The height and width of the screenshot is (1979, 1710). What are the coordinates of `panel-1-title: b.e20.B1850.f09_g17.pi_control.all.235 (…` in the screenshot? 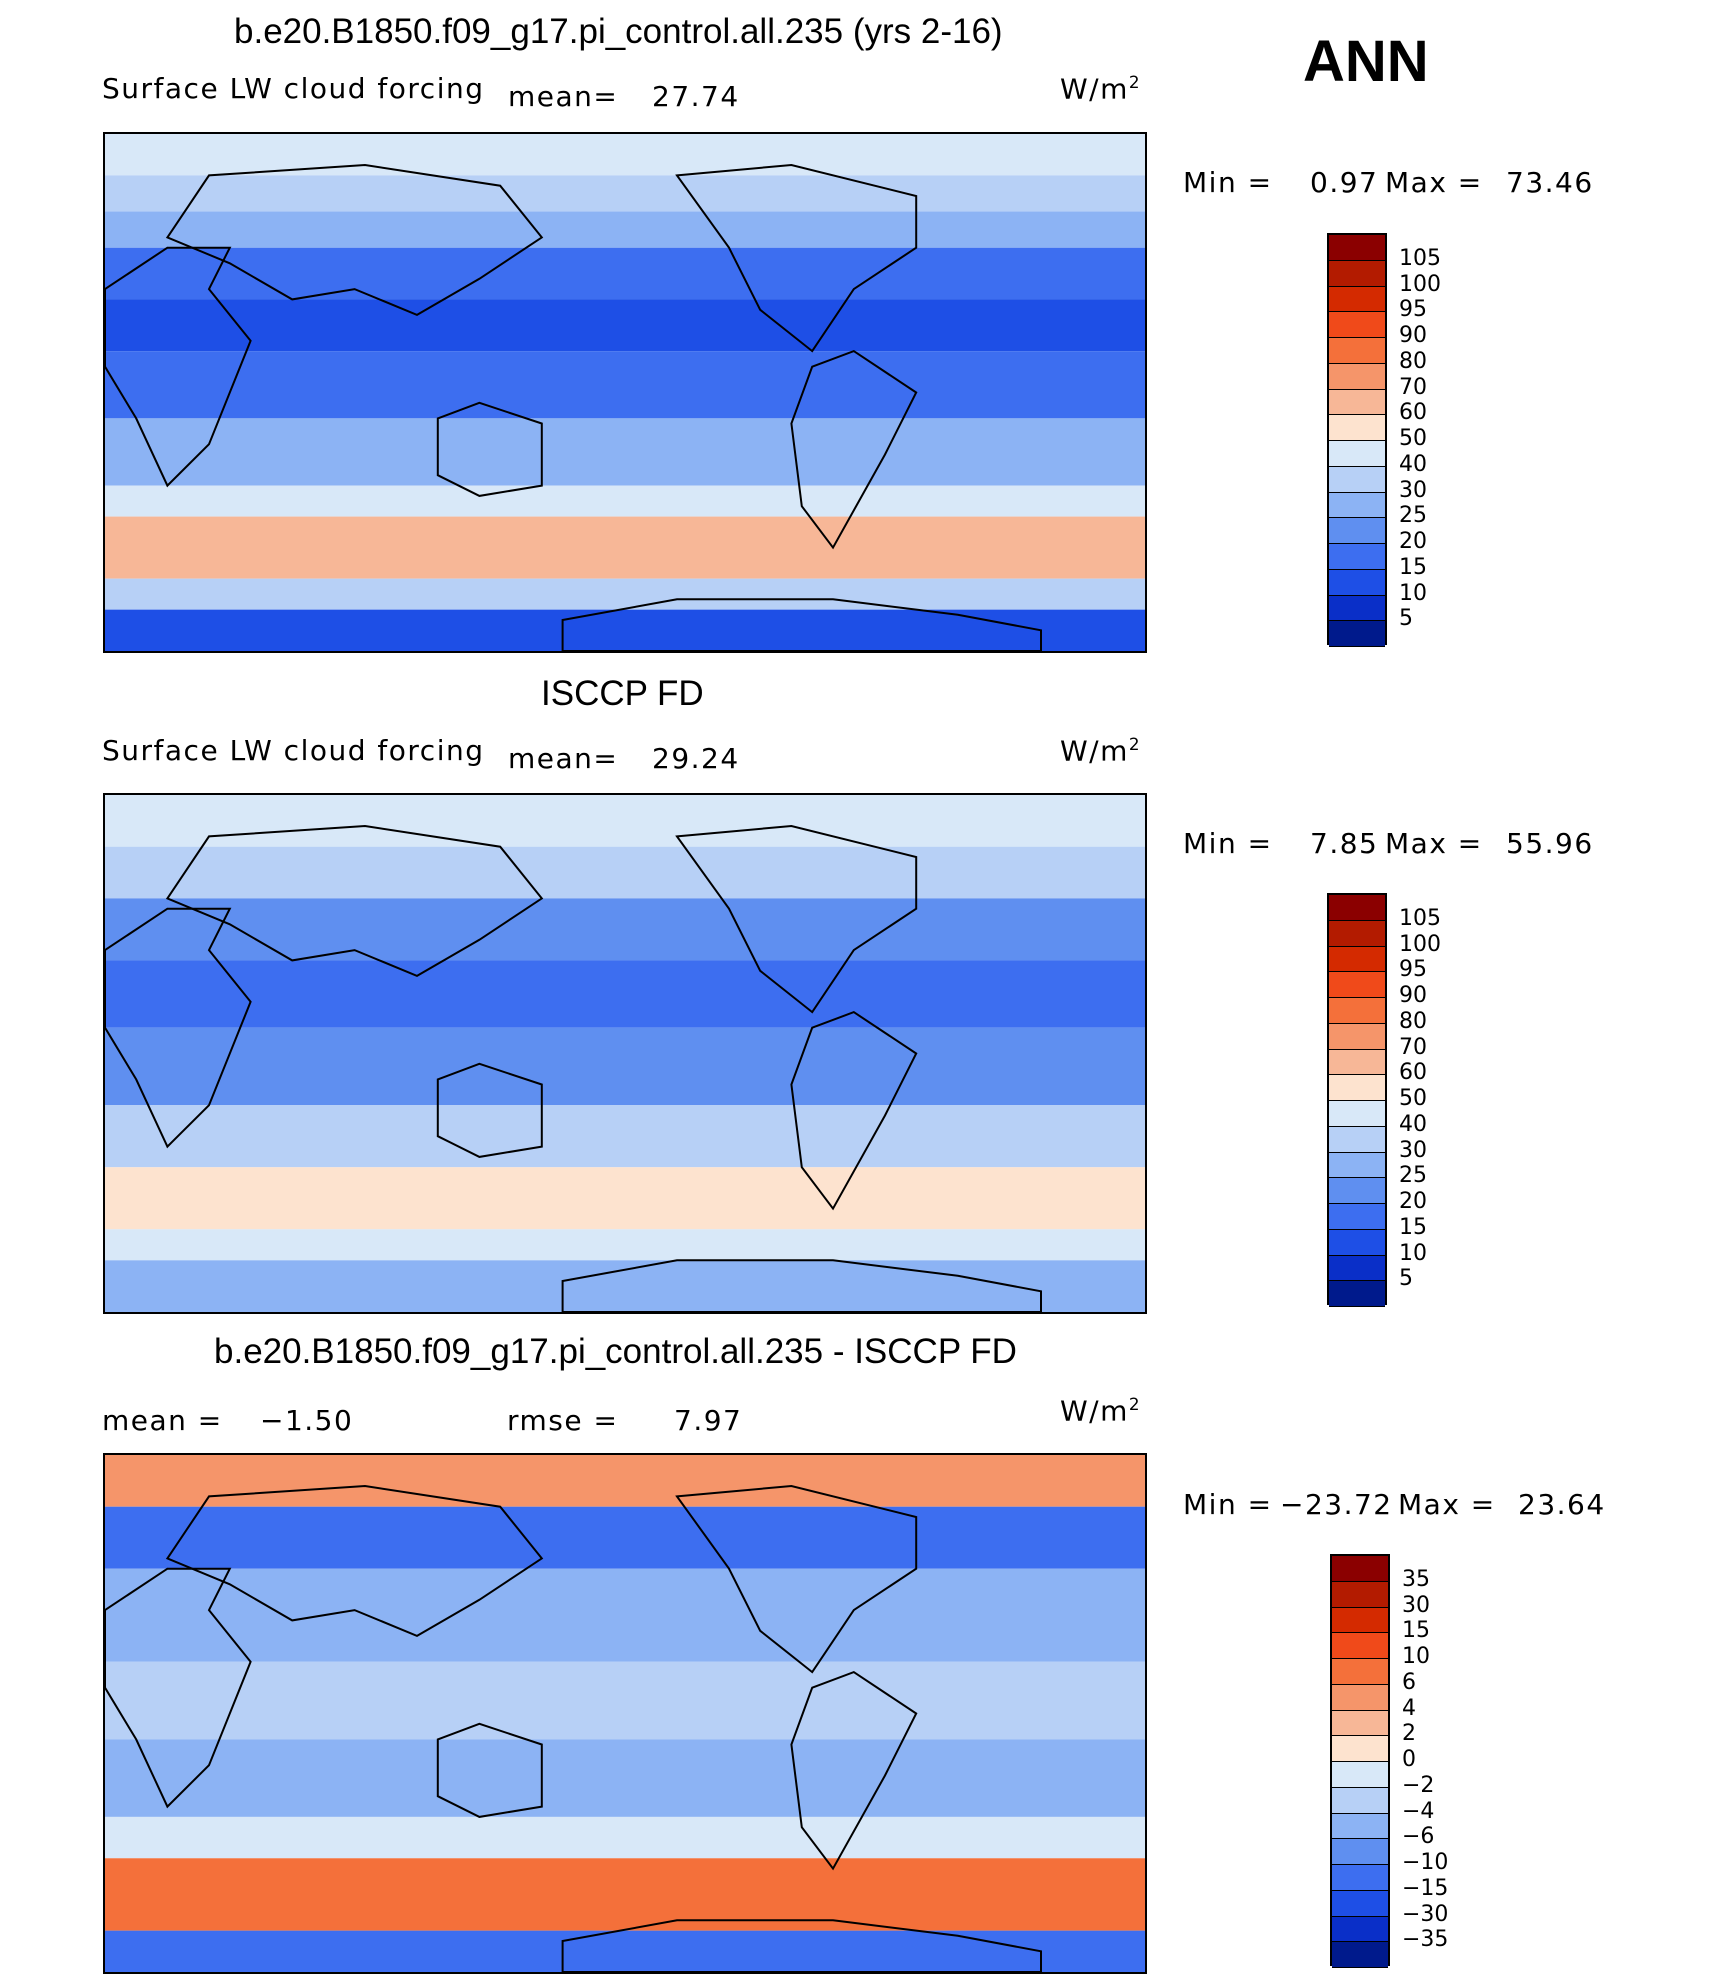 It's located at (618, 31).